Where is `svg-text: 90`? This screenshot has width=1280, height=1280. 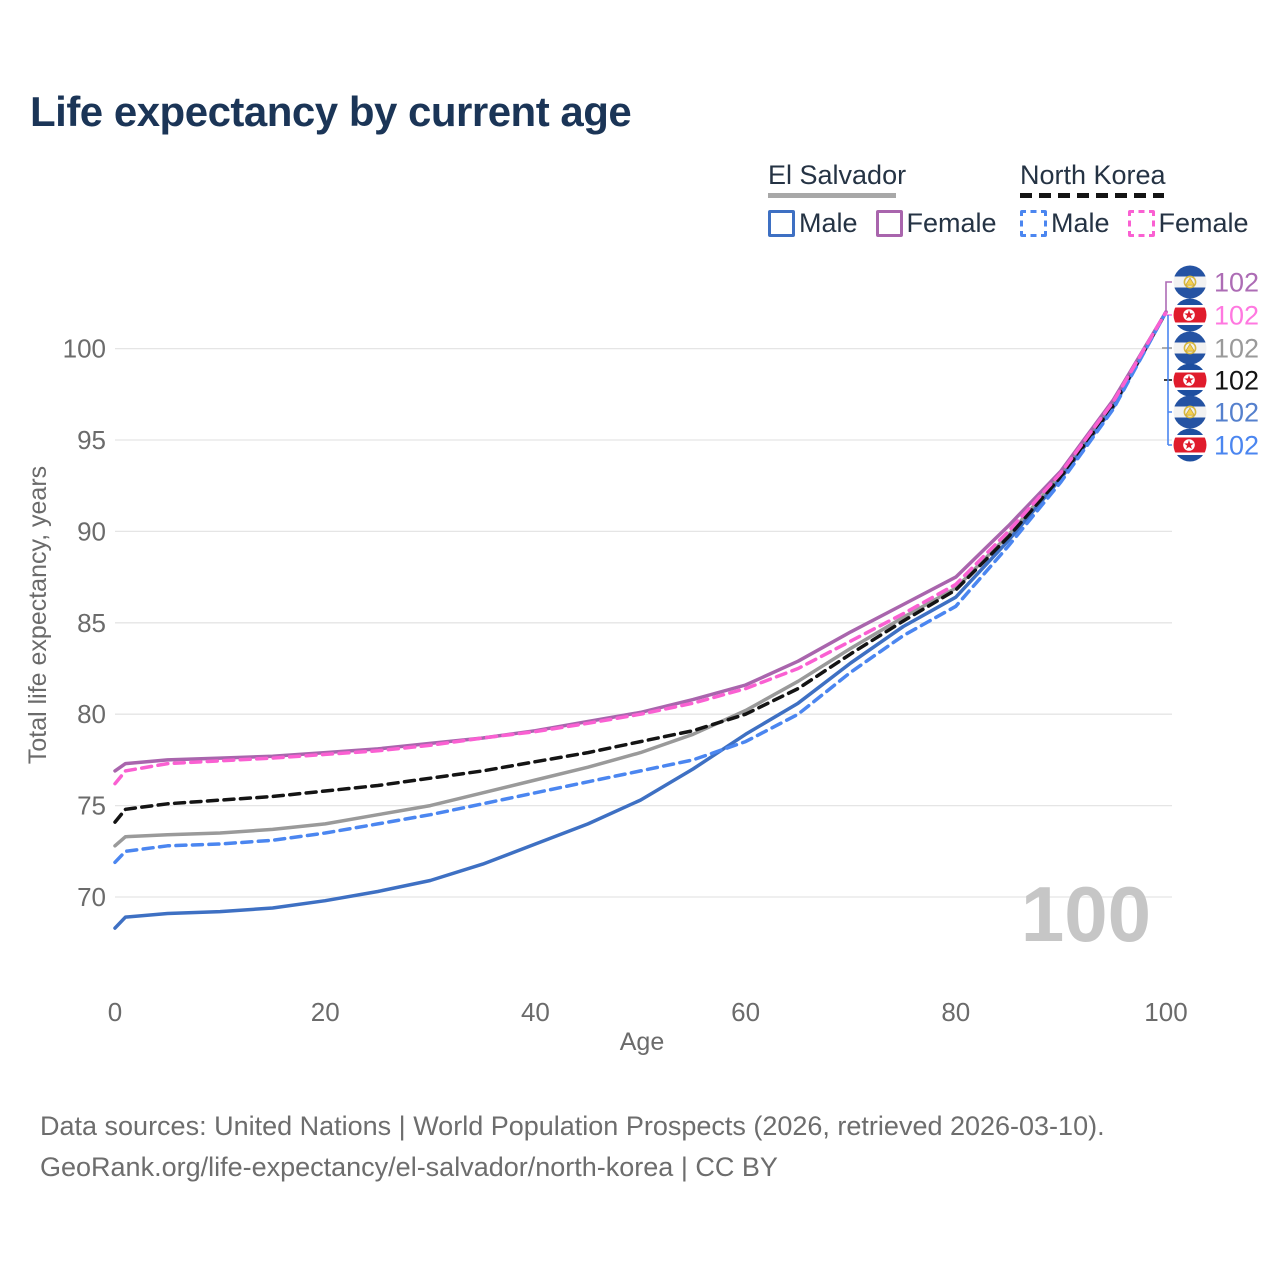
svg-text: 90 is located at coordinates (91, 531).